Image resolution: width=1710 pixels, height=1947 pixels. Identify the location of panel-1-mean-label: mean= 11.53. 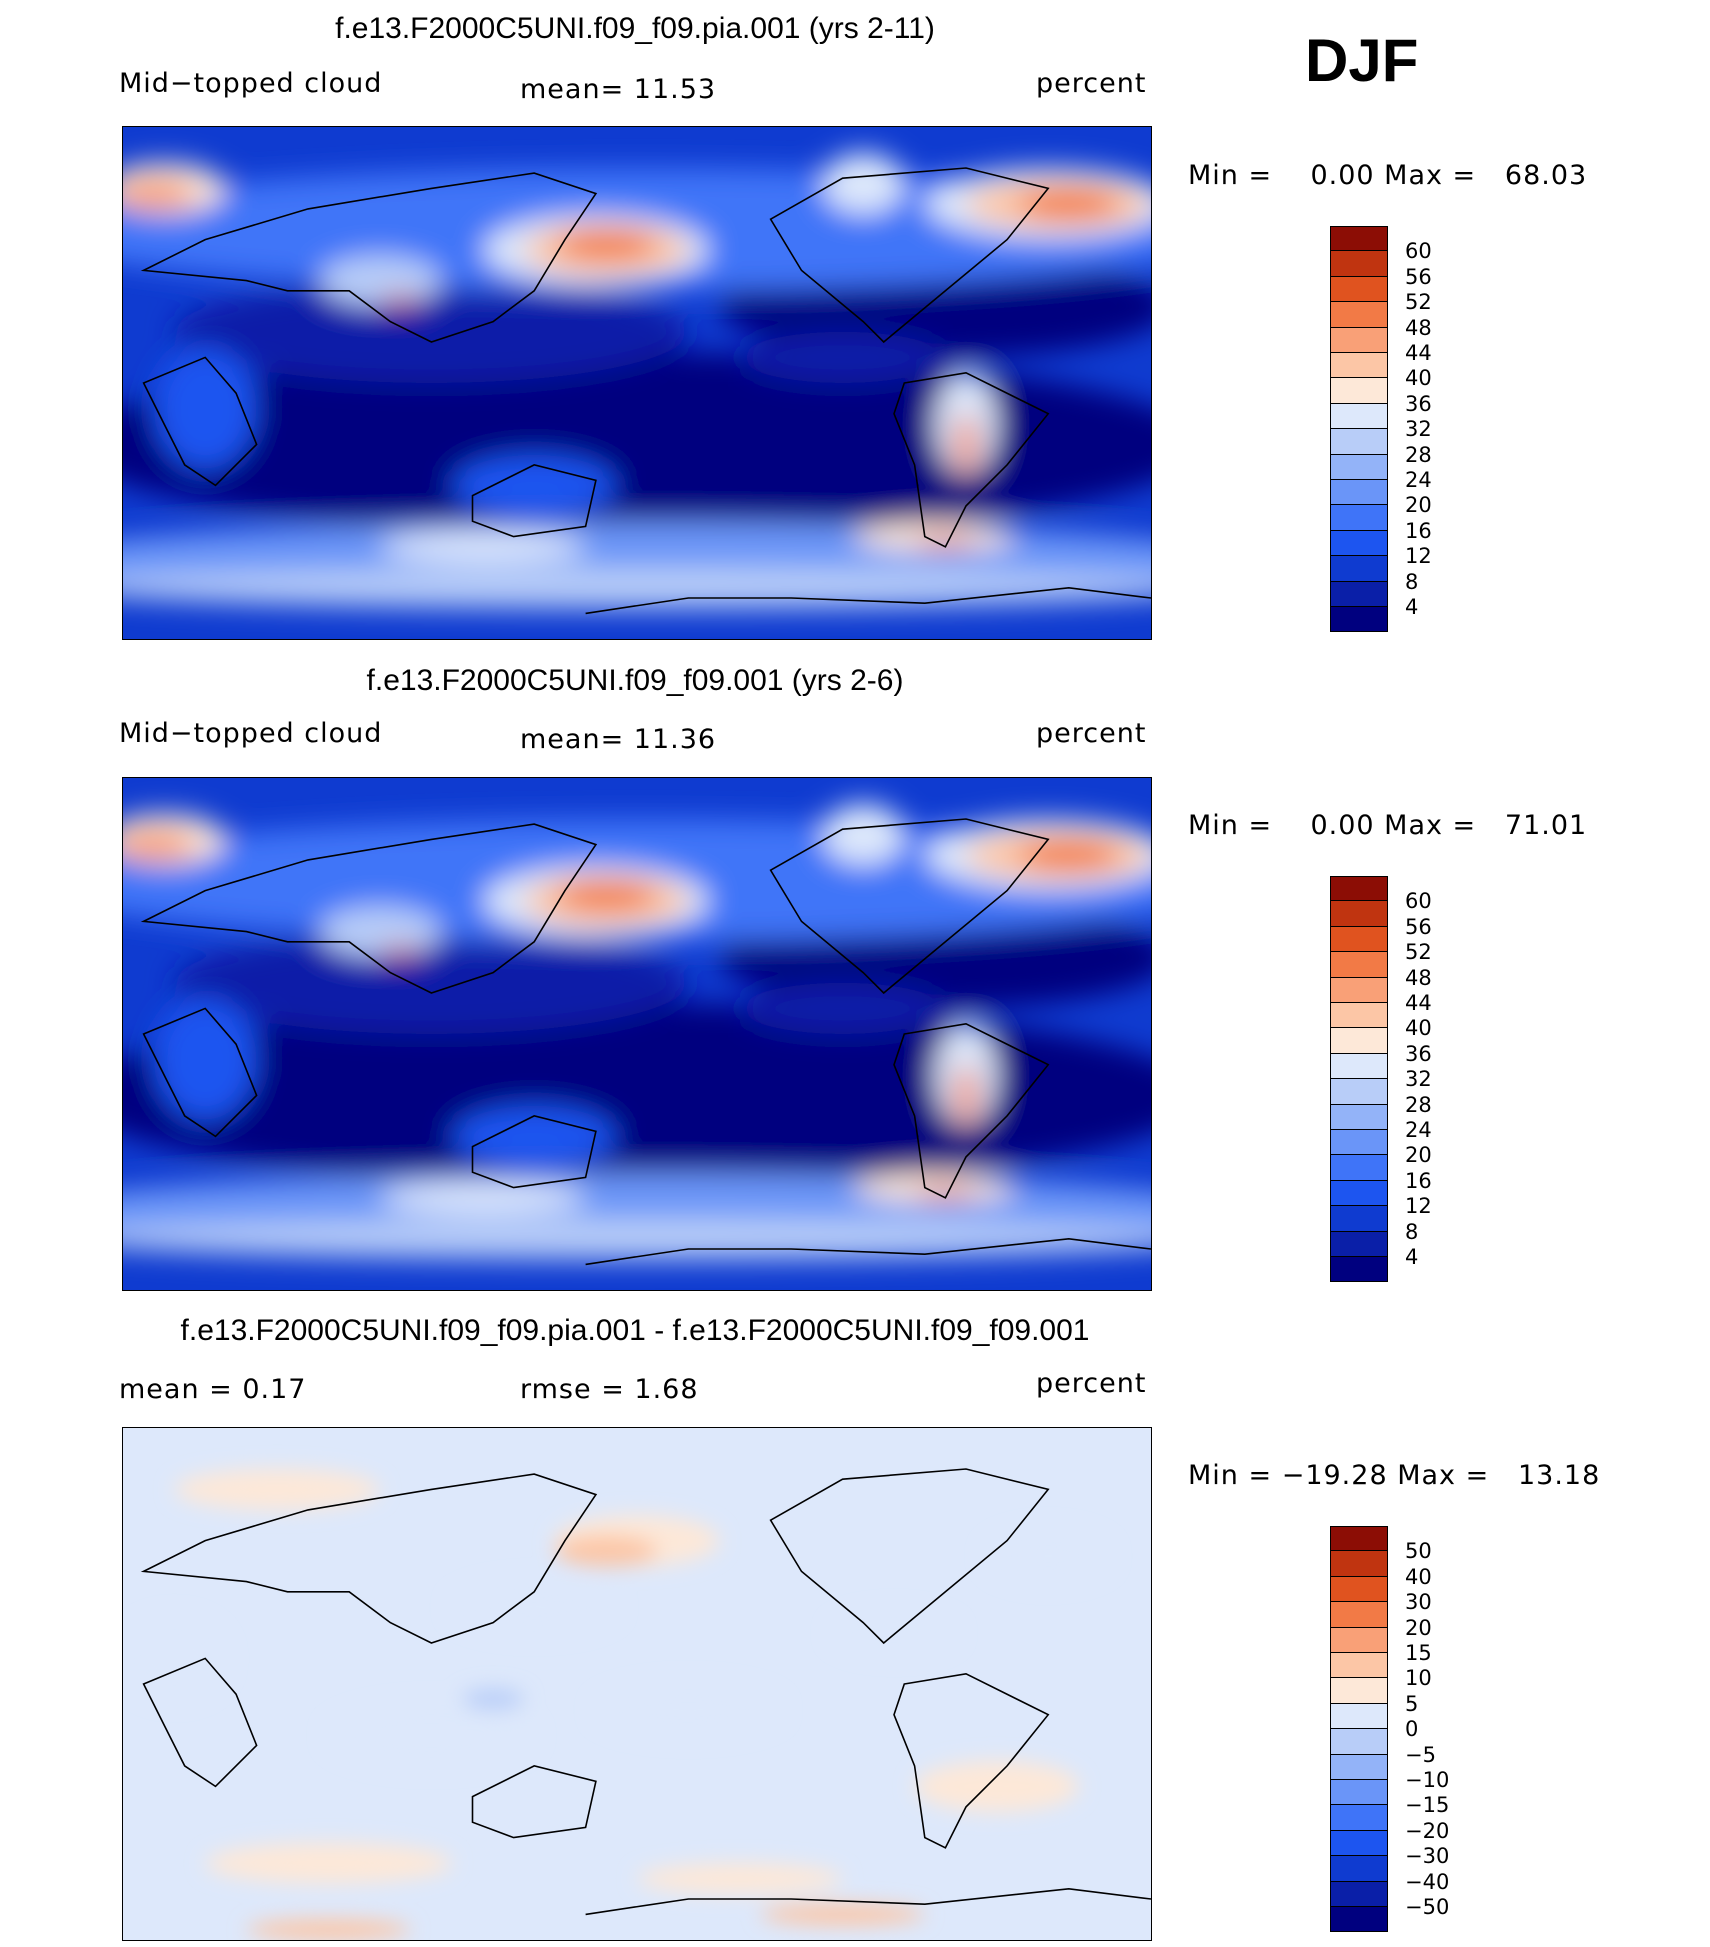
(618, 89).